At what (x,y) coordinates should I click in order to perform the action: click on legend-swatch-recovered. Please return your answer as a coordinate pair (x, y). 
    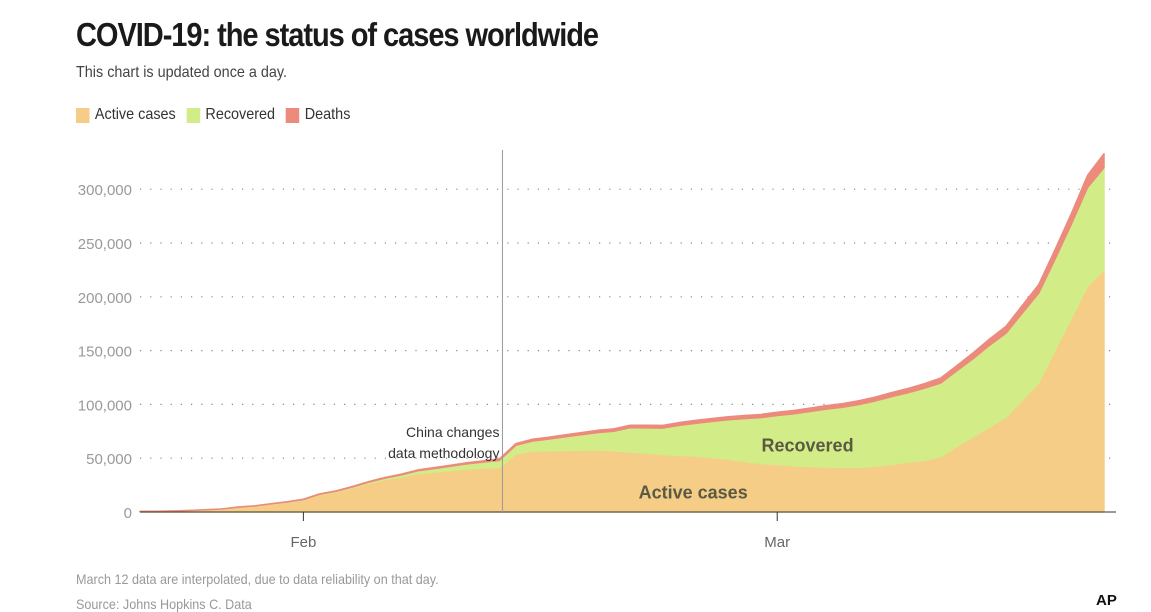
    Looking at the image, I should click on (193, 115).